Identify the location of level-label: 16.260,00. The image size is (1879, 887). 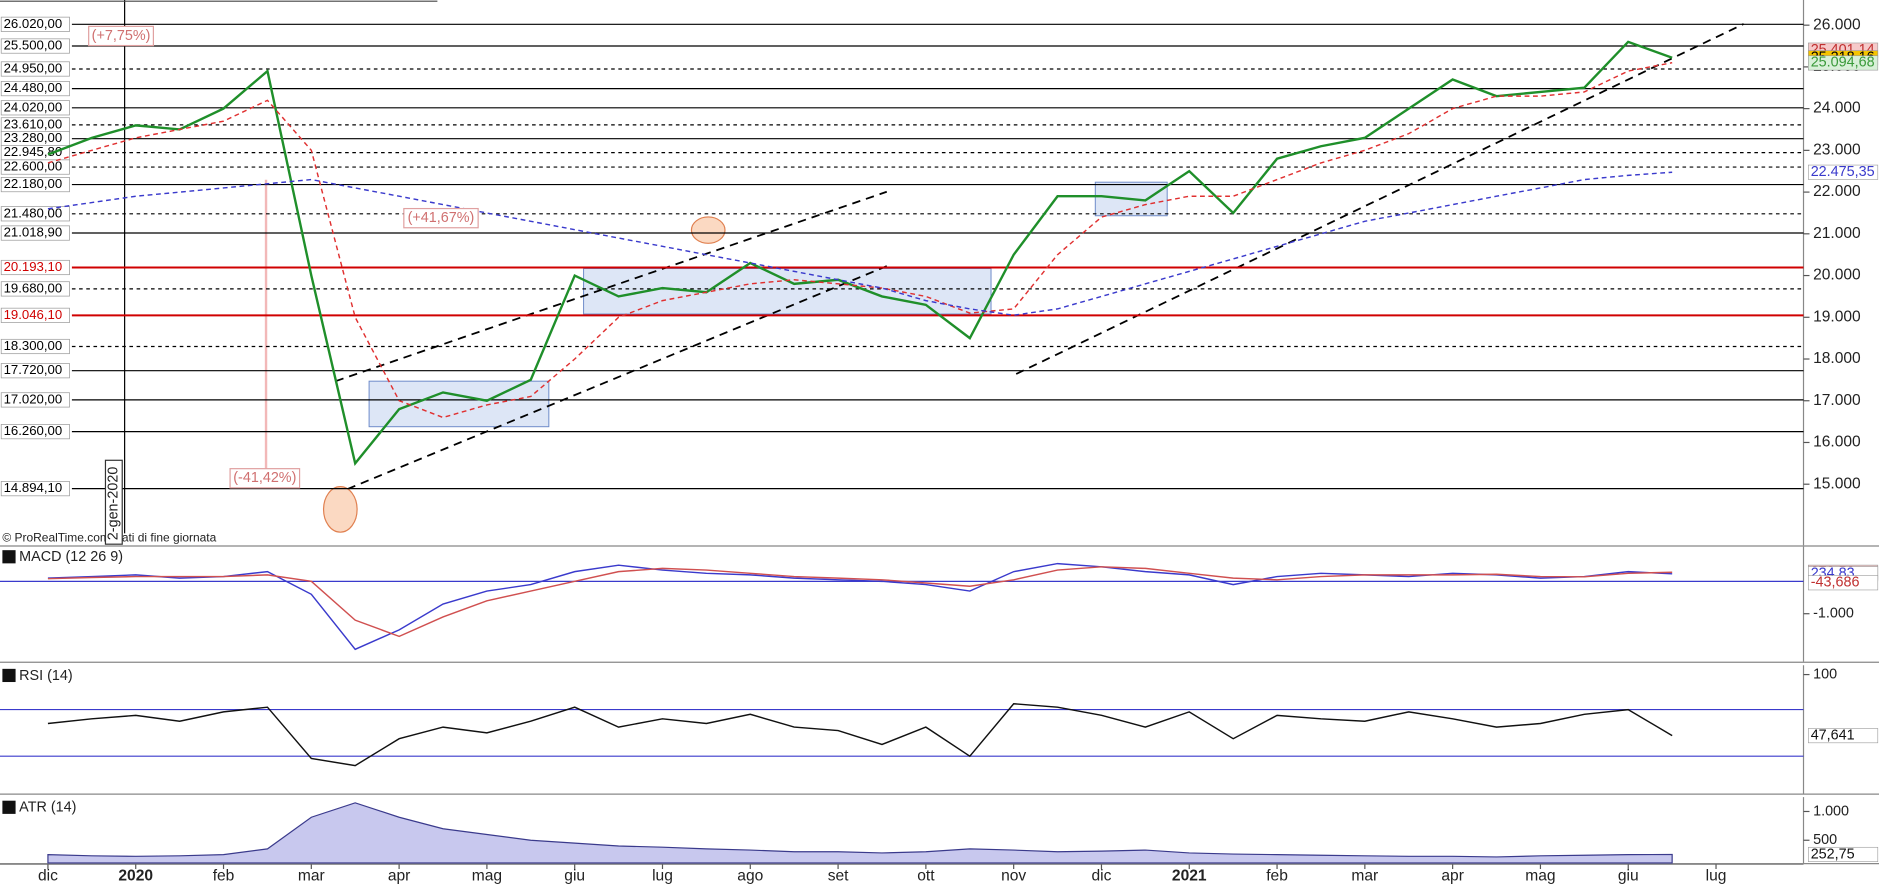
(33, 430).